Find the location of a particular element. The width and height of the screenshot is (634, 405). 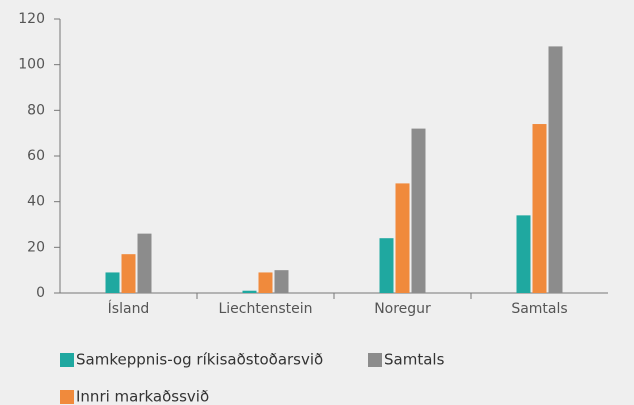

legend-label: Samkeppnis-og ríkisaðstoðarsvið is located at coordinates (199, 360).